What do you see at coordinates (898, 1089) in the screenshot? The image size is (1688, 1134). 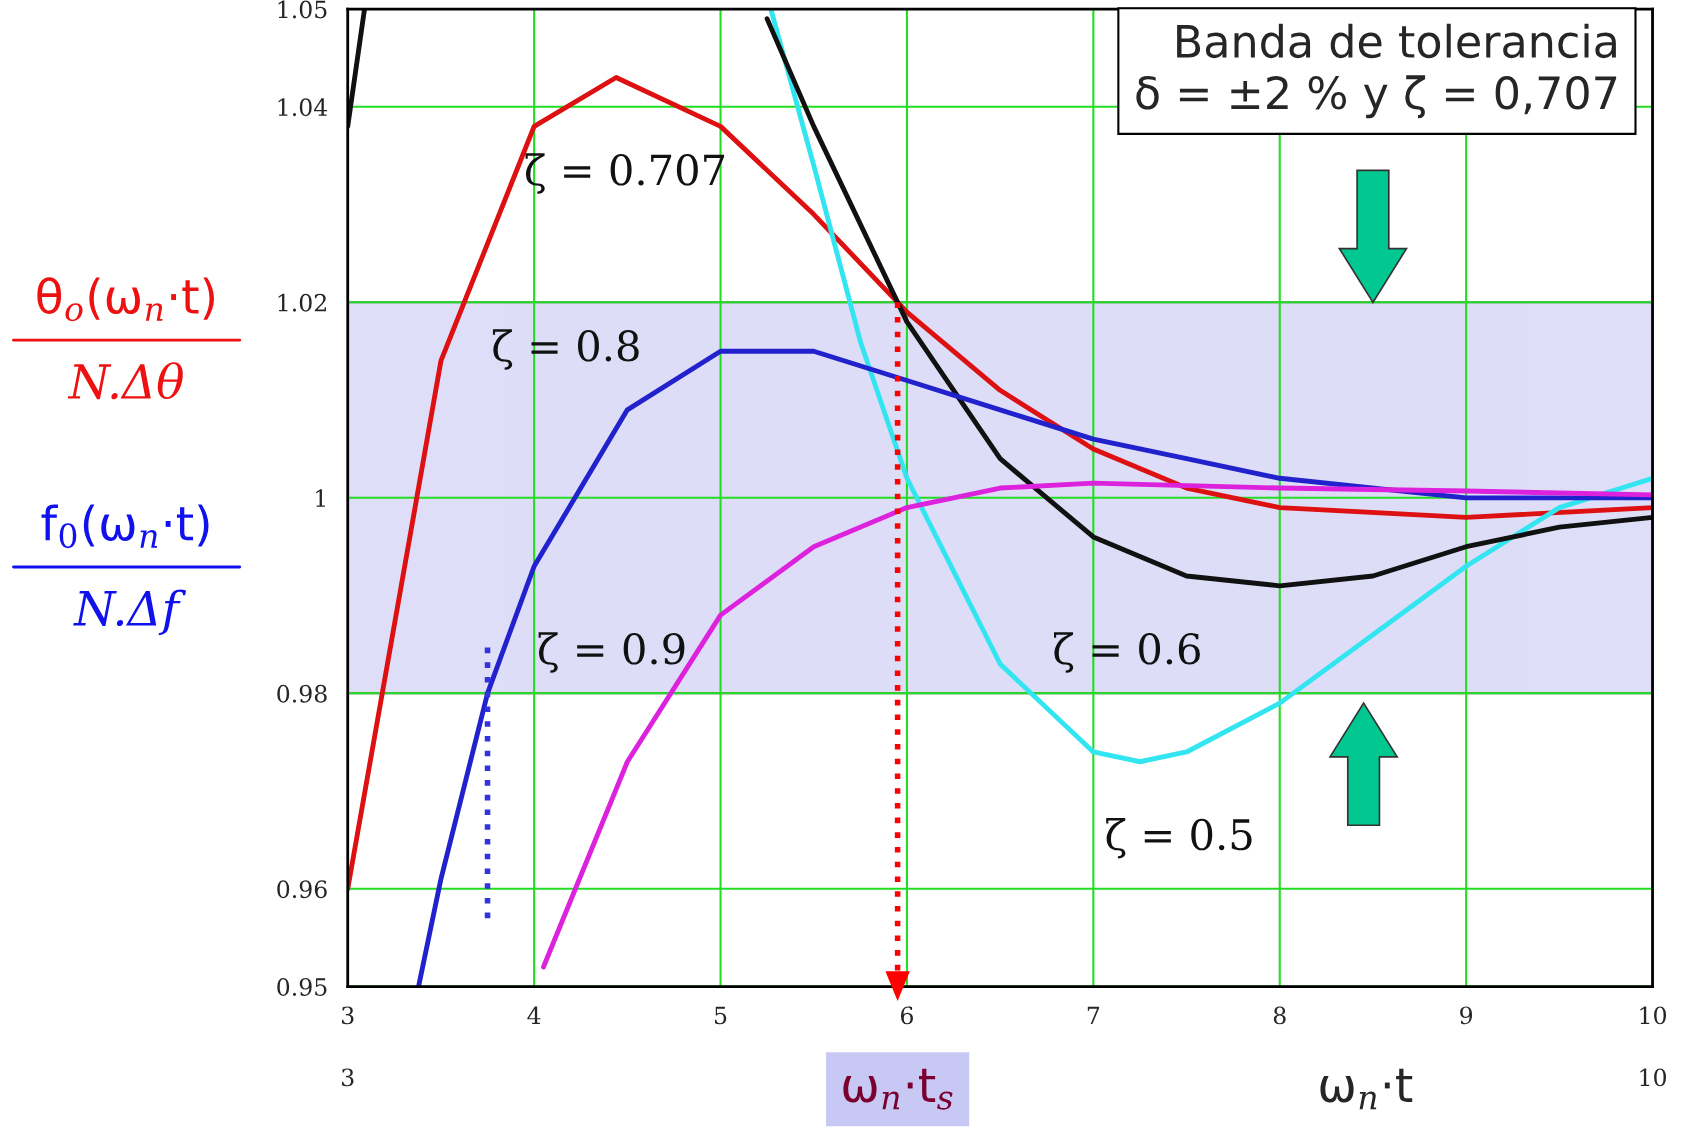 I see `ref-line-label: ω$_{n}$·t$_{s}$` at bounding box center [898, 1089].